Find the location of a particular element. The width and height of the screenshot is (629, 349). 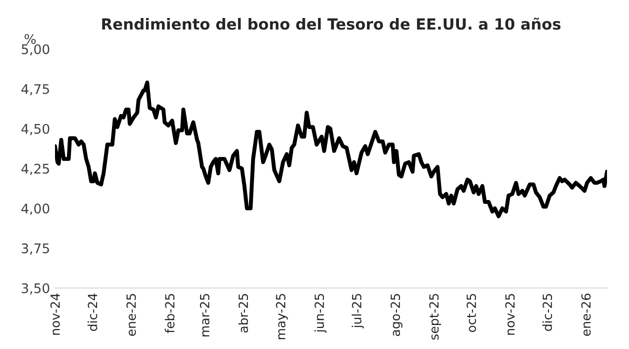

y-tick-label: 4,25 is located at coordinates (35, 170).